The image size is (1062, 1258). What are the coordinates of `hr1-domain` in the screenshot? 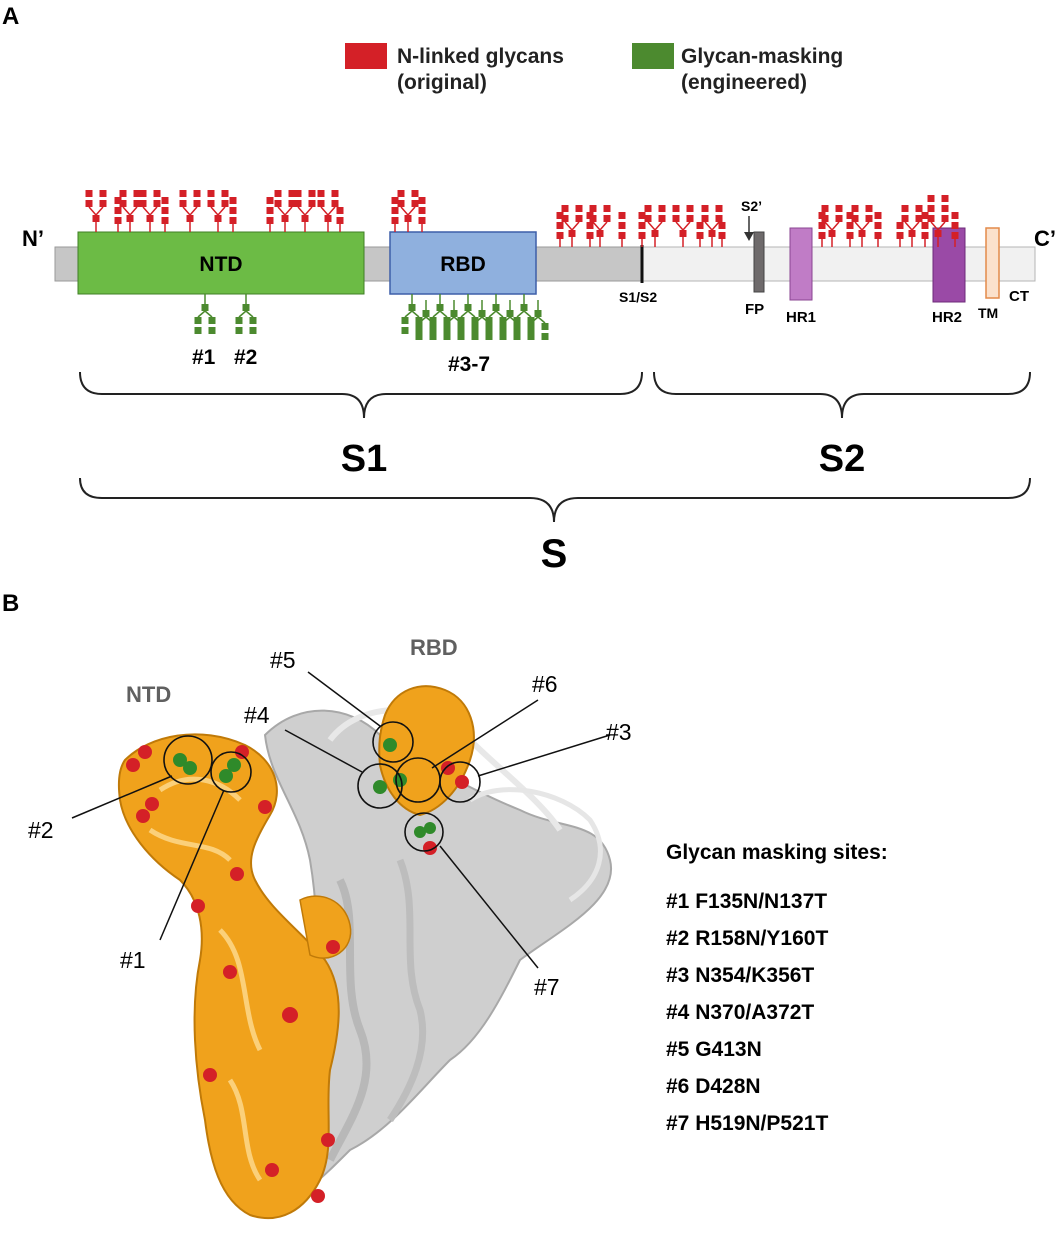 It's located at (801, 264).